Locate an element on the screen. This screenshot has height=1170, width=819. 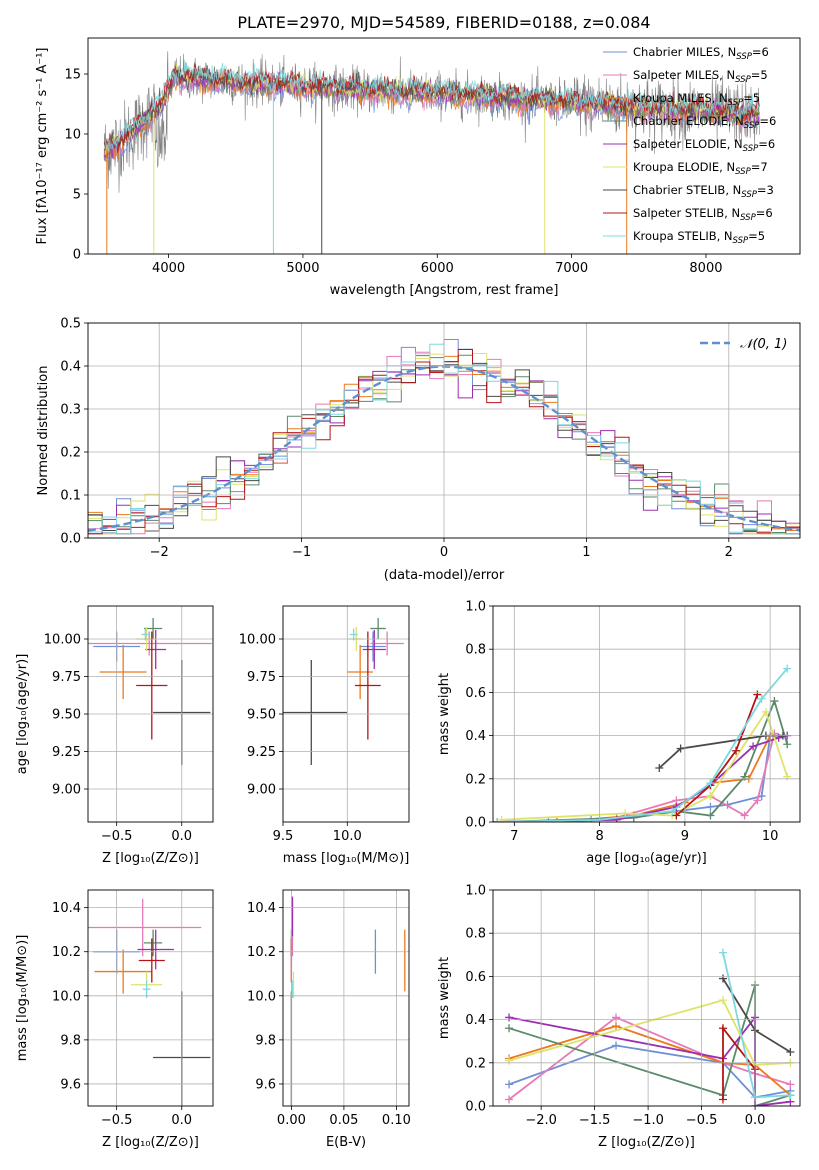
x-tick-label: 0.0 is located at coordinates (181, 836).